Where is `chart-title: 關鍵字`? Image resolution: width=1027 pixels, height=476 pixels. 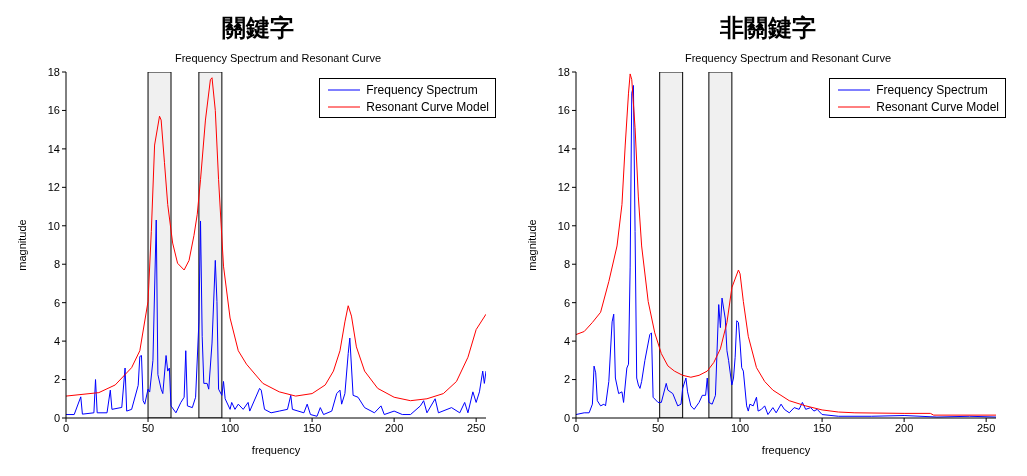 chart-title: 關鍵字 is located at coordinates (258, 28).